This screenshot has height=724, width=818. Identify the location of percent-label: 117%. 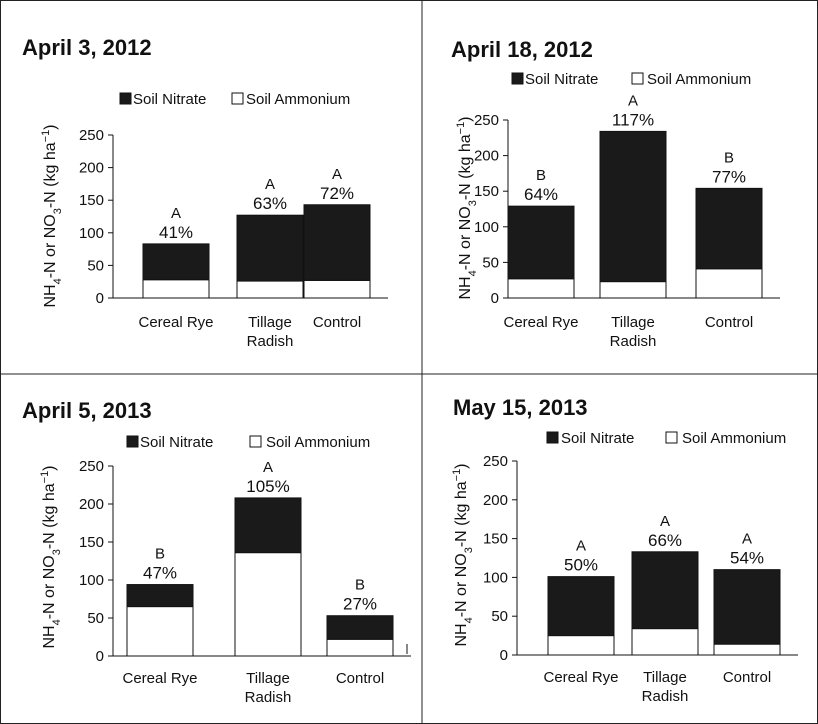
(633, 119).